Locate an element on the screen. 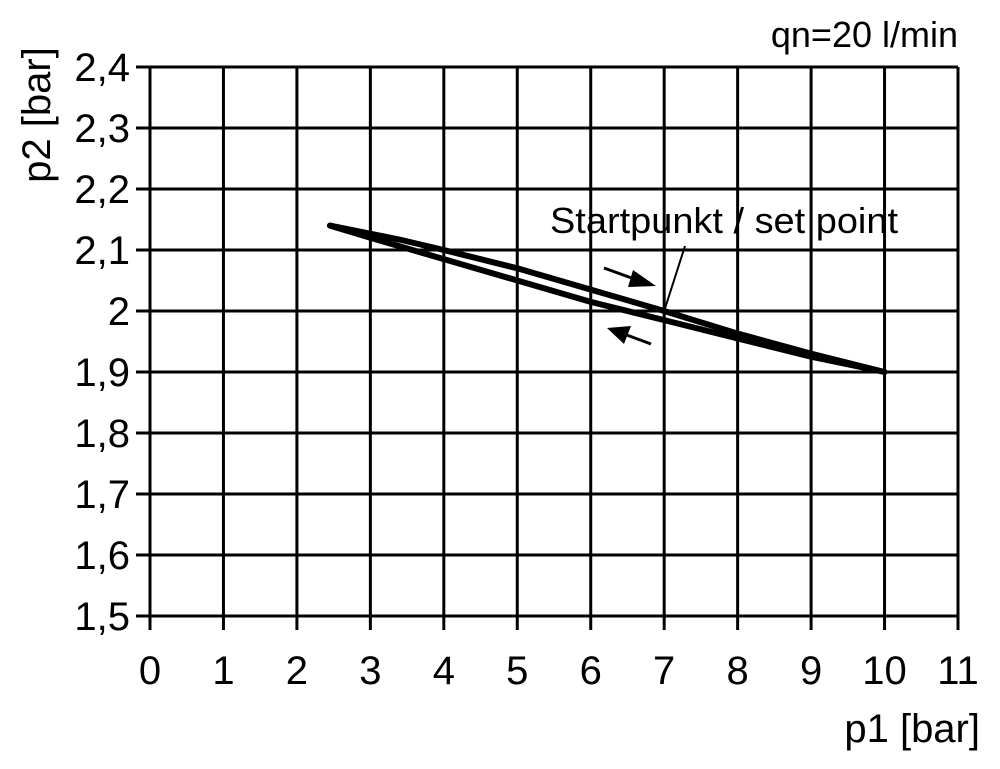 The height and width of the screenshot is (769, 1000). x-tick-label: 11 is located at coordinates (958, 671).